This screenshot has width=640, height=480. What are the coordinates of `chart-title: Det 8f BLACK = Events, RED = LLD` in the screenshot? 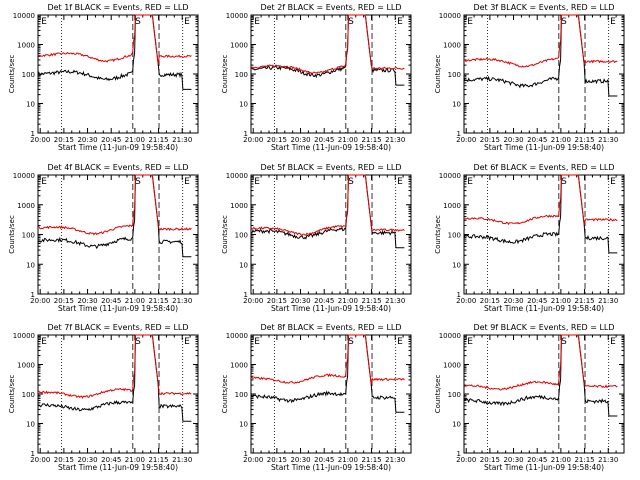 It's located at (330, 327).